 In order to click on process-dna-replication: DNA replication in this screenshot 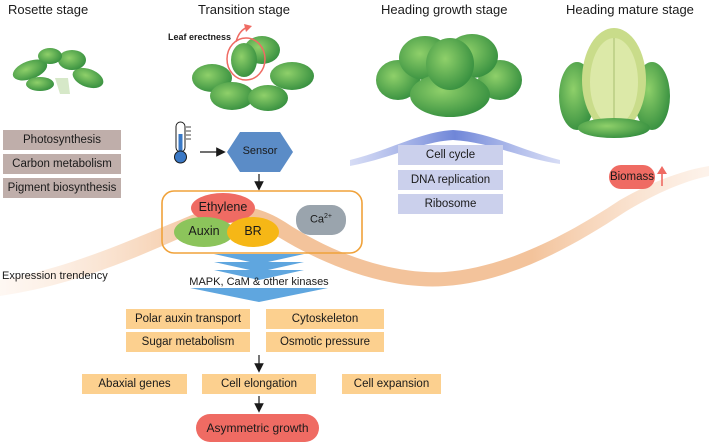, I will do `click(450, 180)`.